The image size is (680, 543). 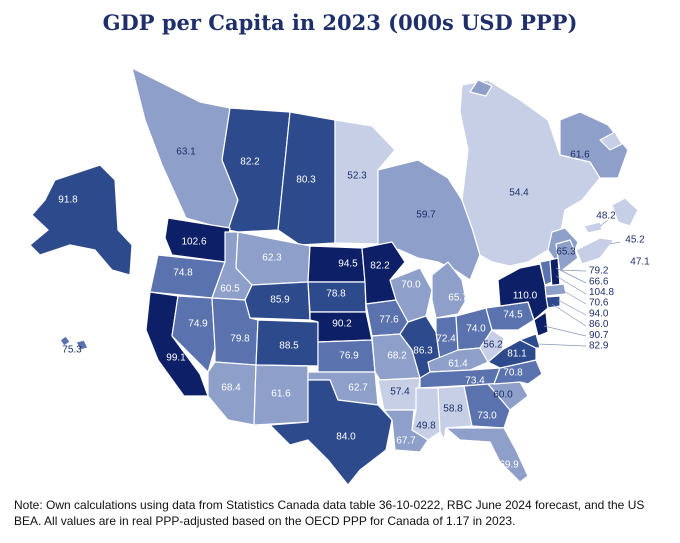 I want to click on value-label-mississippi: 49.8, so click(x=426, y=426).